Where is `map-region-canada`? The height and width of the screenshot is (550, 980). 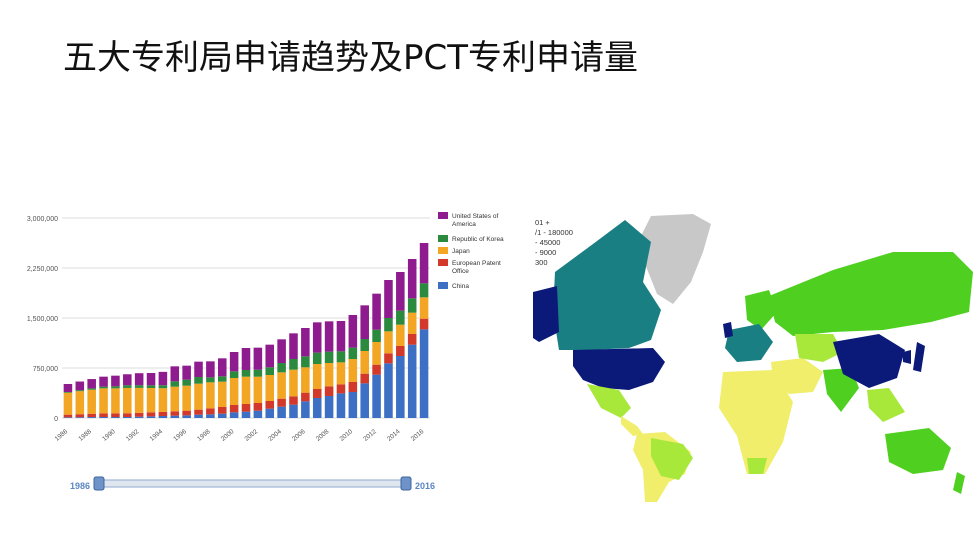 map-region-canada is located at coordinates (607, 285).